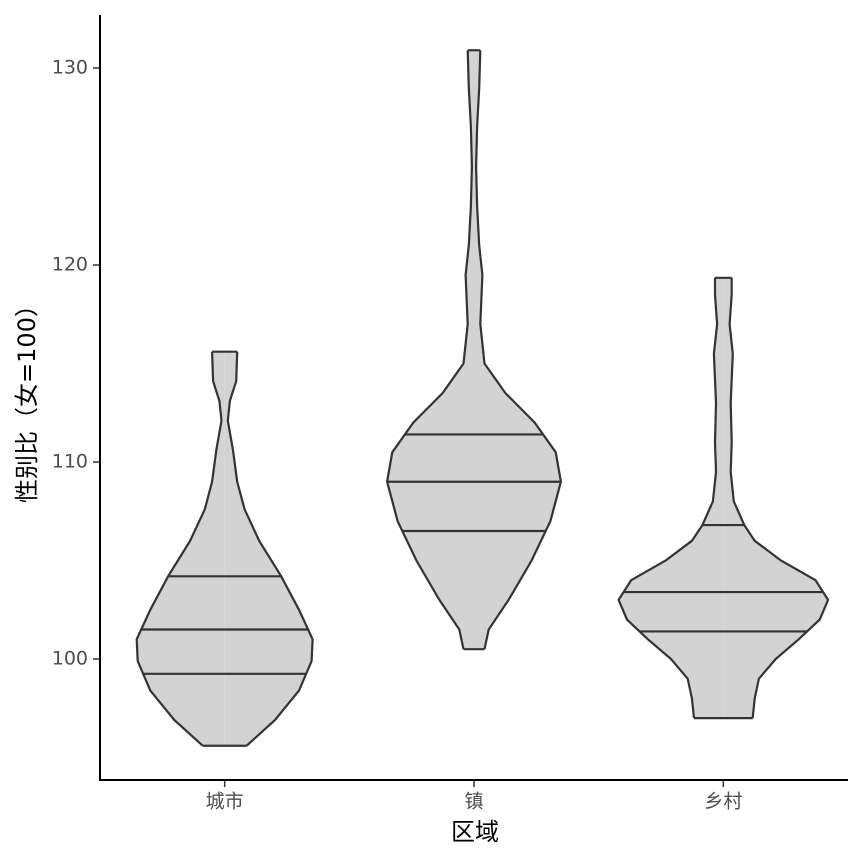 The height and width of the screenshot is (864, 864). I want to click on y-tick-label: 110, so click(70, 462).